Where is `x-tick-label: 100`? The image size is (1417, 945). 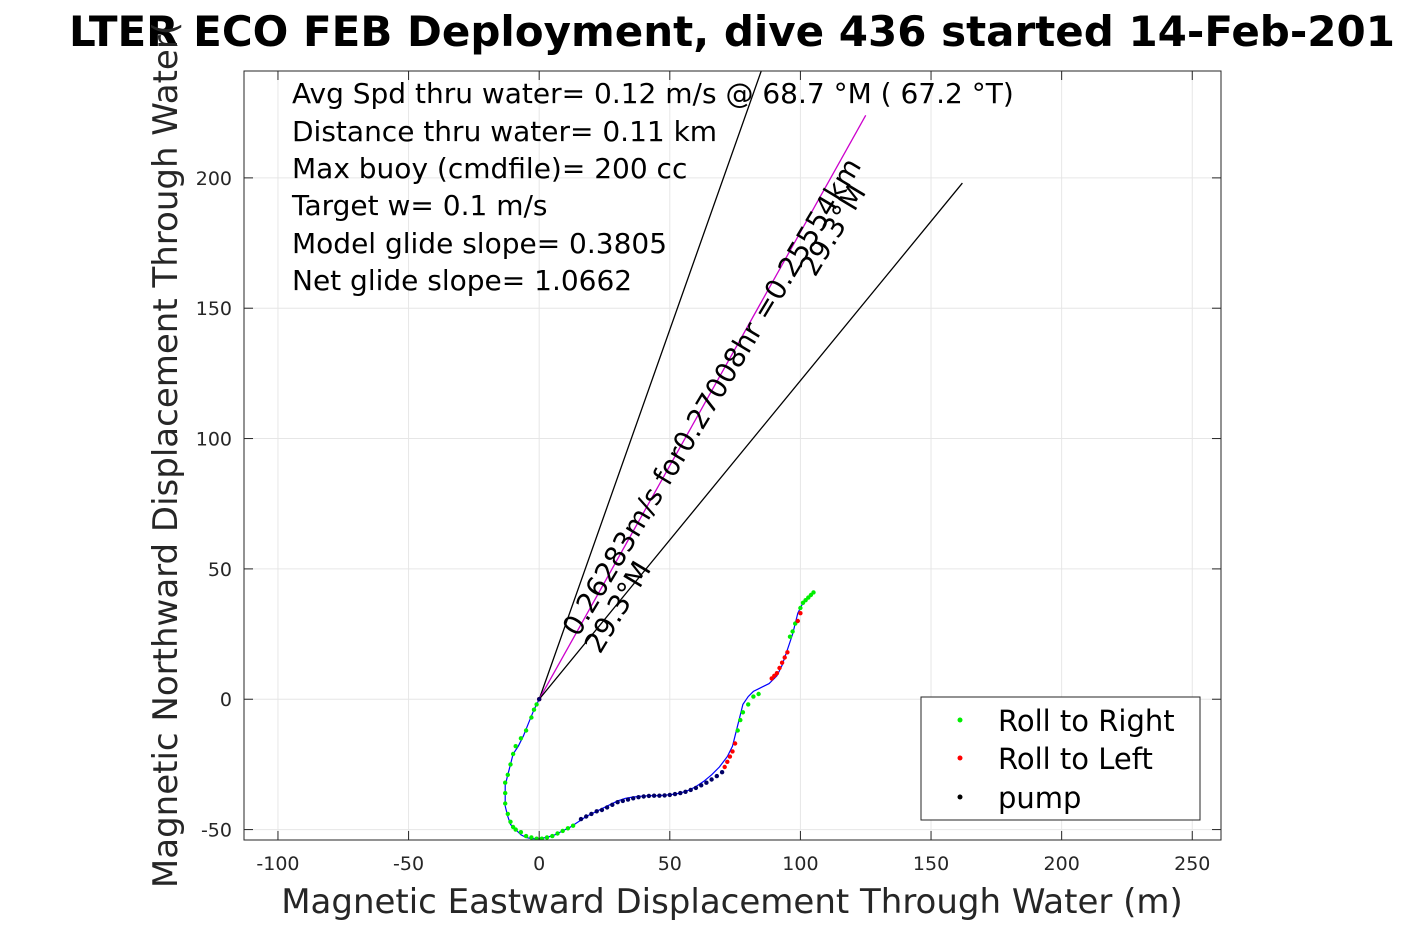 x-tick-label: 100 is located at coordinates (800, 864).